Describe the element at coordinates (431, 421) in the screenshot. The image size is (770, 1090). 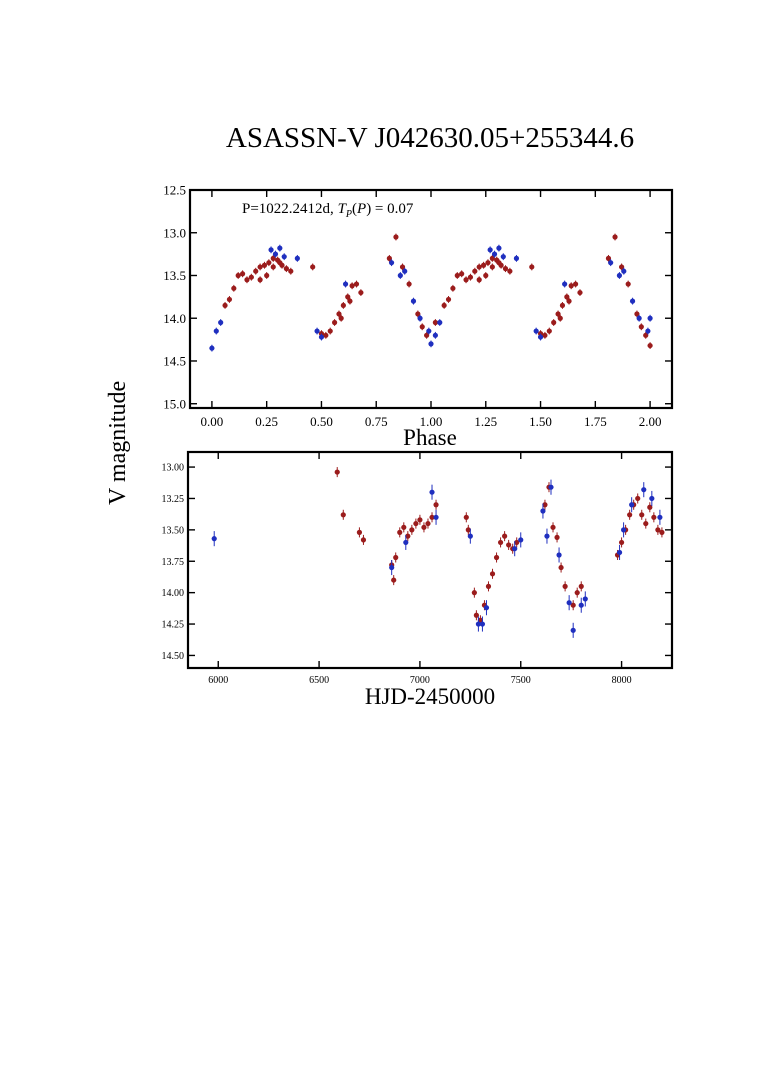
I see `x-tick-label: 1.00` at that location.